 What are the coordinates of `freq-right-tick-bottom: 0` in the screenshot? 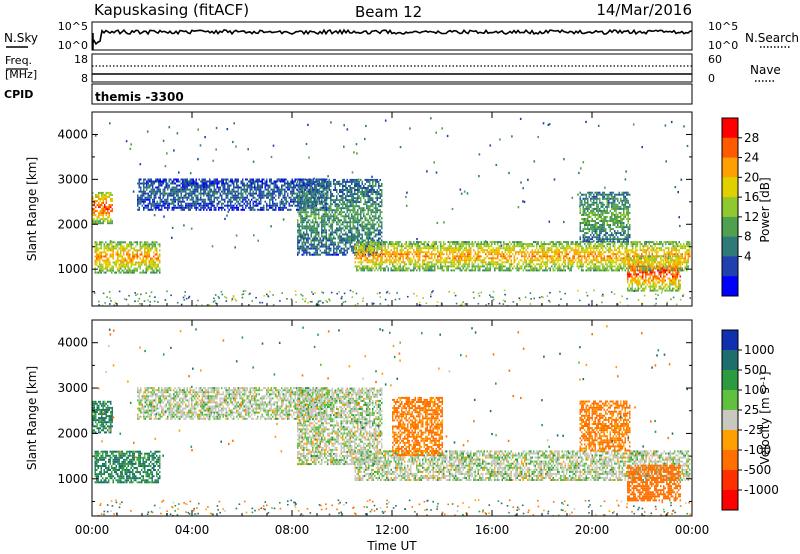 It's located at (711, 78).